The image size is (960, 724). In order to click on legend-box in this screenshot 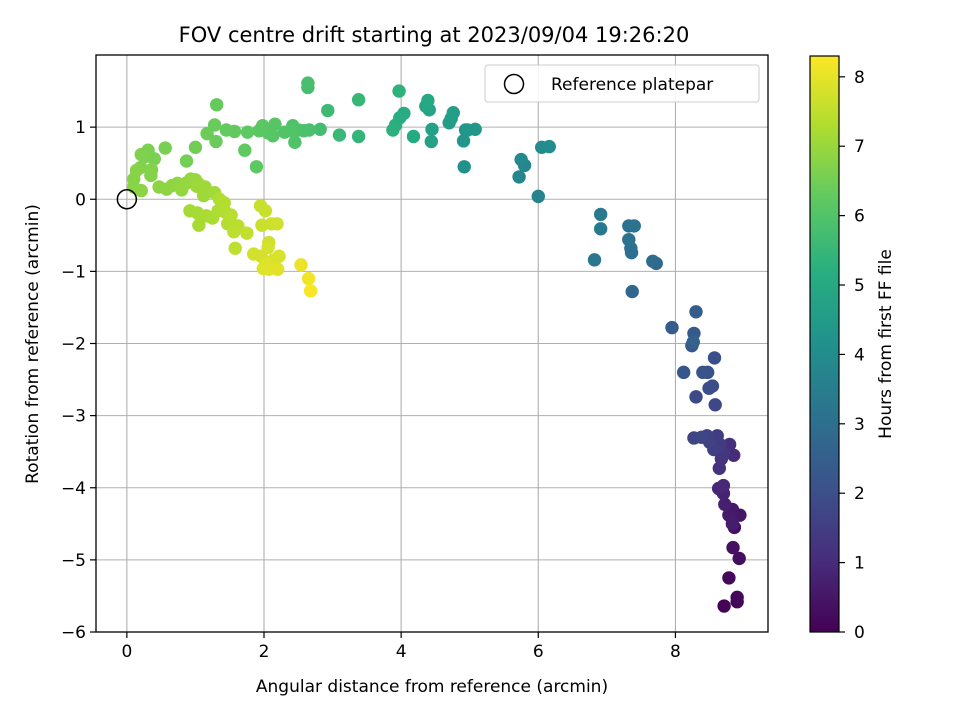, I will do `click(622, 83)`.